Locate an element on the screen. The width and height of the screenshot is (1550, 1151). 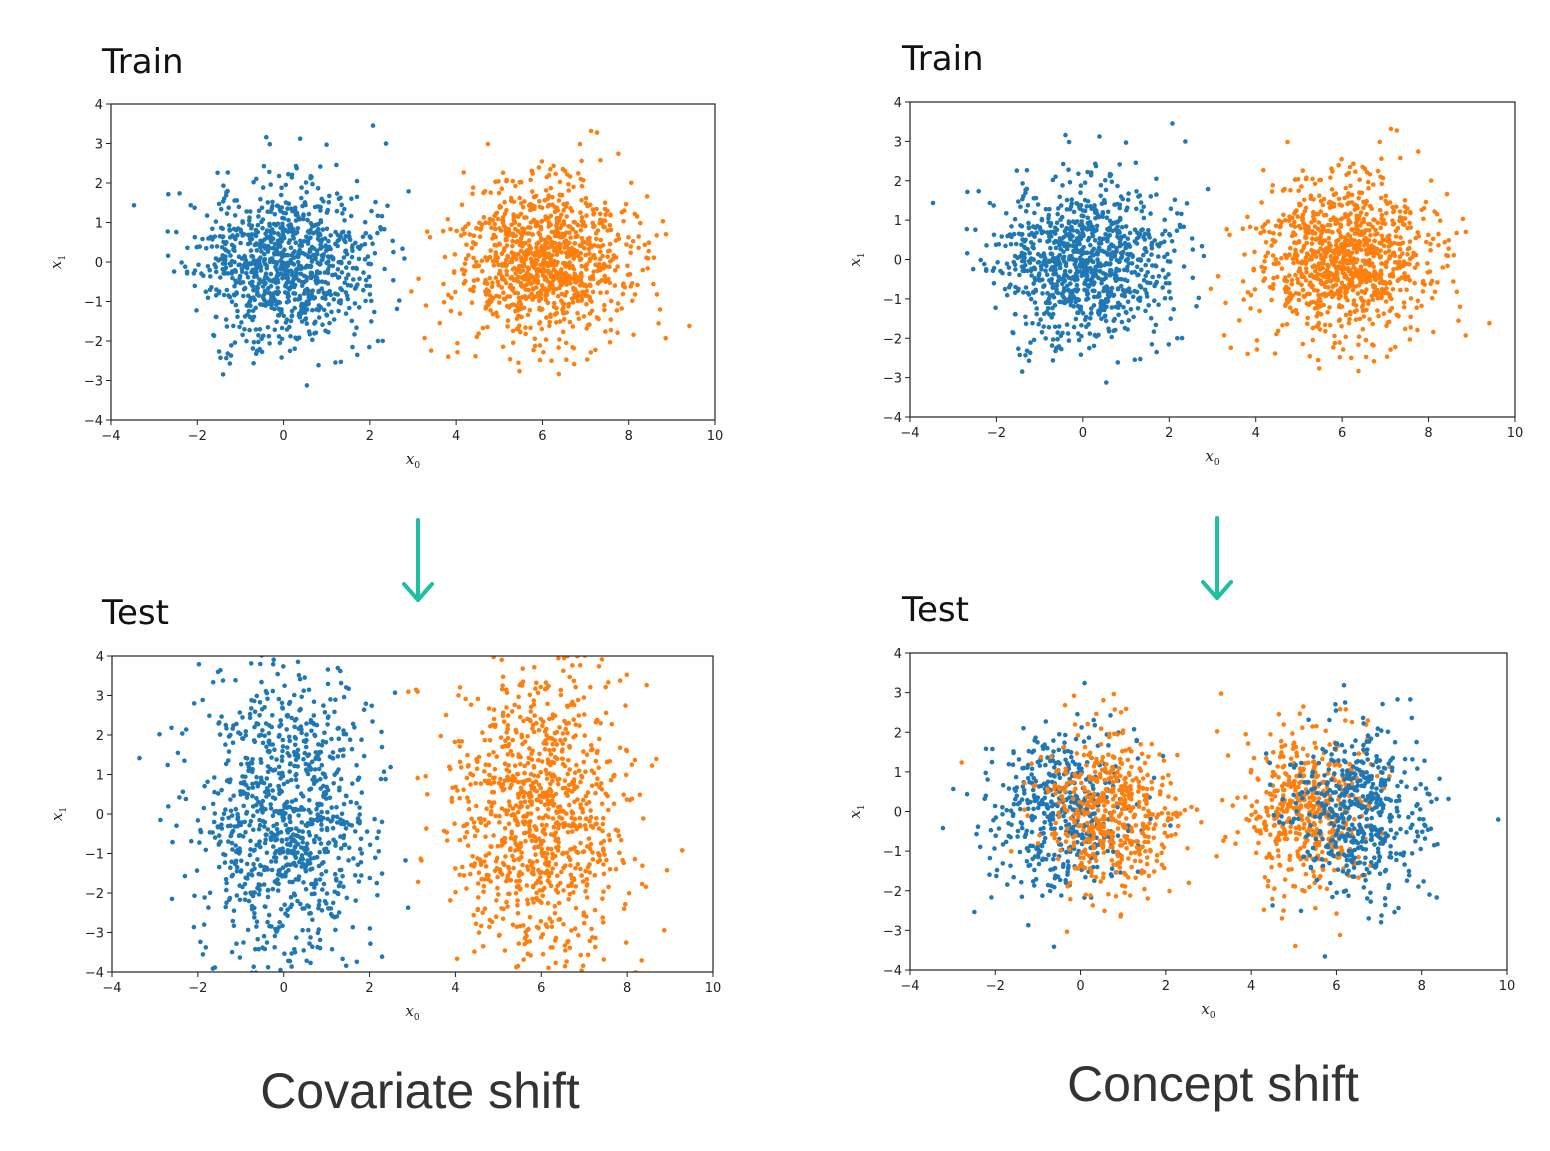
x-tick-label: 8 is located at coordinates (629, 436).